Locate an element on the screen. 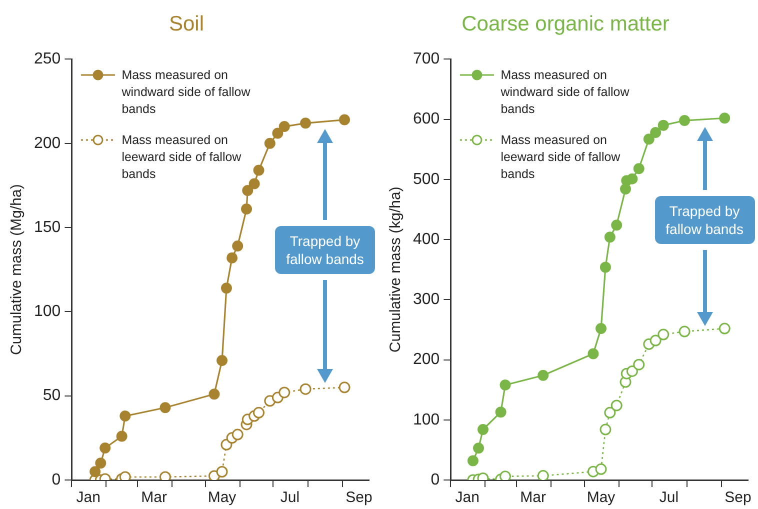 The width and height of the screenshot is (758, 509). y-axis-title: Cumulative mass (kg/ha) is located at coordinates (395, 269).